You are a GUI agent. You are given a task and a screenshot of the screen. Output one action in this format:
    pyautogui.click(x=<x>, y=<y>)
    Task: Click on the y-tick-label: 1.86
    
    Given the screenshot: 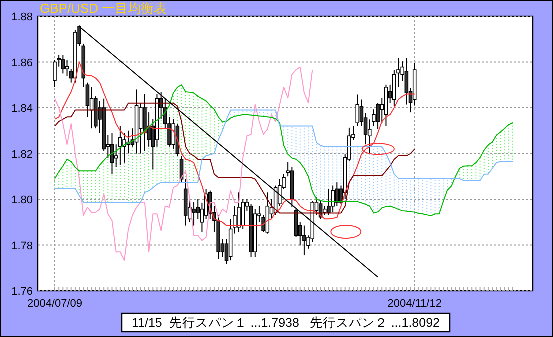 What is the action you would take?
    pyautogui.click(x=22, y=63)
    